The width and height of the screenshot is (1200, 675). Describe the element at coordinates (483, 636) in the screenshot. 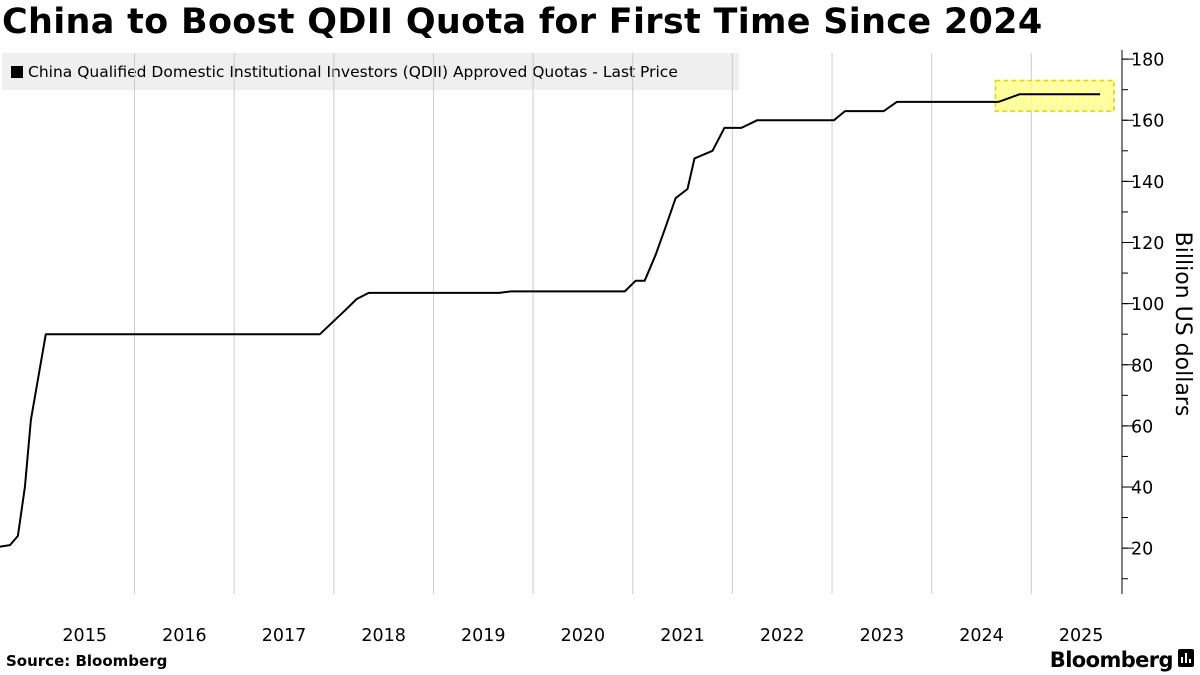

I see `x-tick-label: 2019` at that location.